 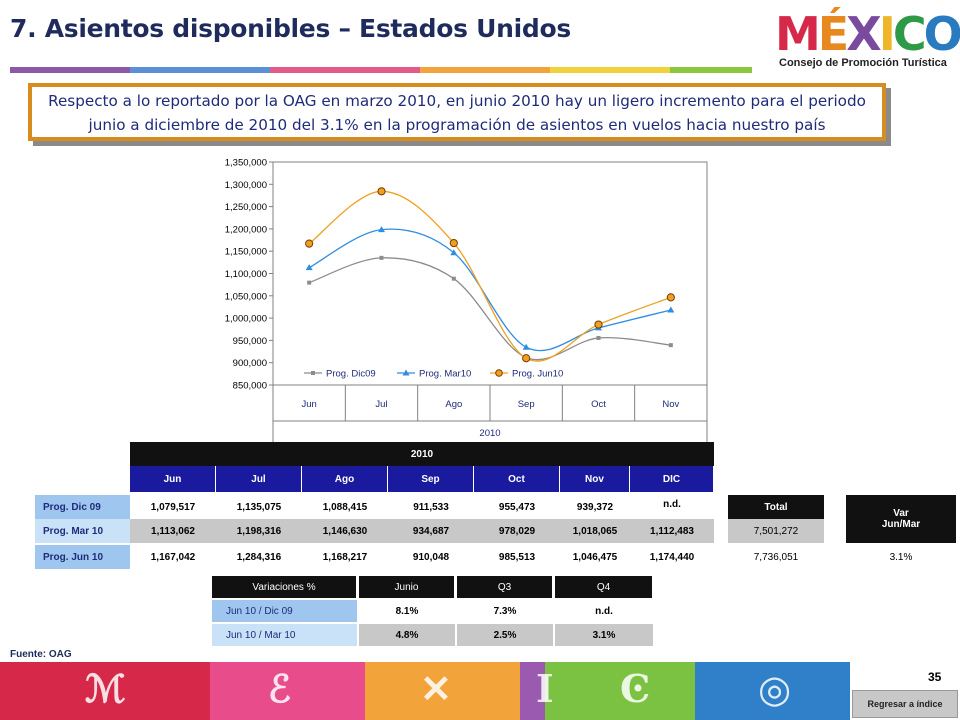 I want to click on table-value-cell: 1,284,316, so click(x=259, y=557).